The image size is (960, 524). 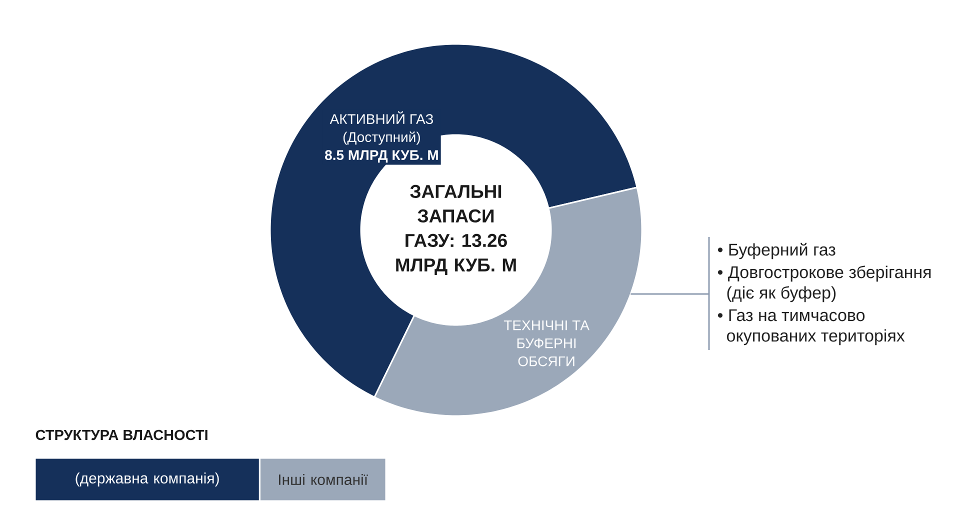 I want to click on series-label: (державна компанія), so click(x=147, y=479).